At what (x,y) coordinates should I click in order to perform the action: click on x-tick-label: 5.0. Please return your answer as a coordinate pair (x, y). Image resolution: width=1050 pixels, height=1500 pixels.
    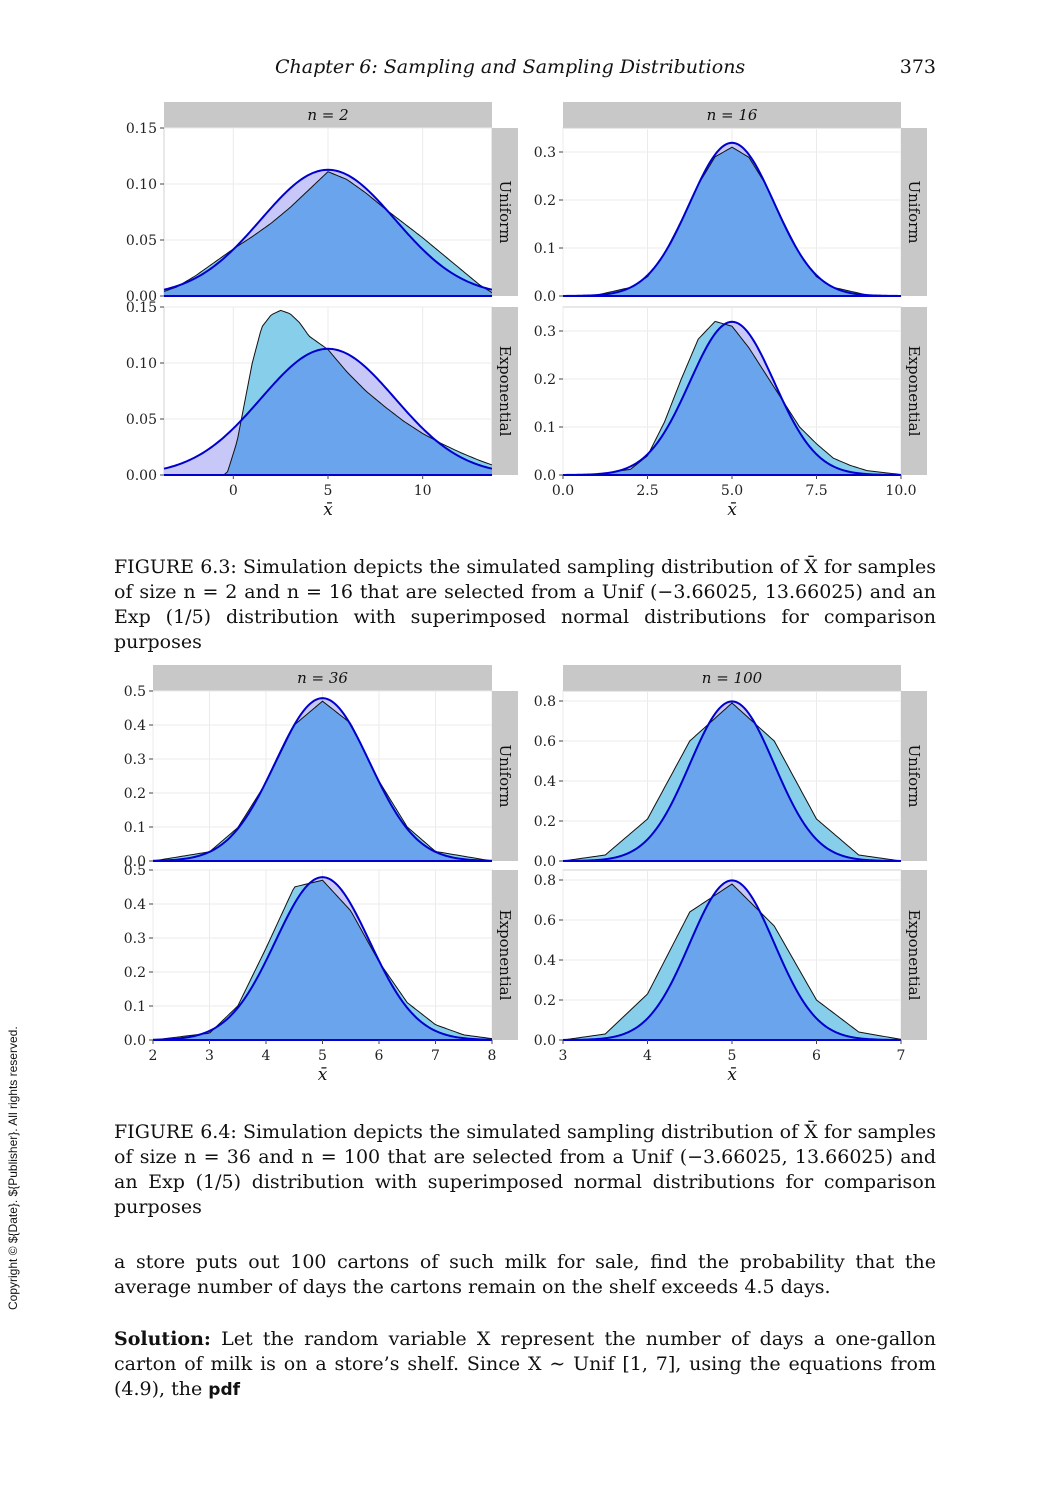
    Looking at the image, I should click on (732, 491).